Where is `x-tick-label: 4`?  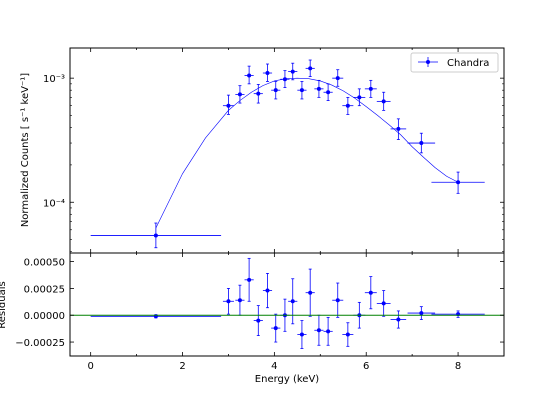
x-tick-label: 4 is located at coordinates (274, 366).